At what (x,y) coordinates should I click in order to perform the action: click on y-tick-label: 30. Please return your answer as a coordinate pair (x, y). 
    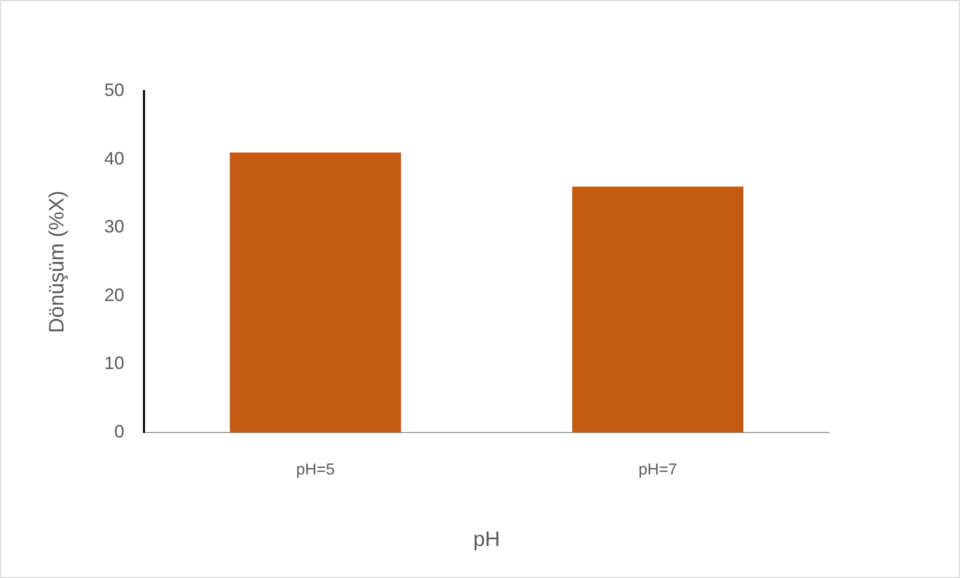
    Looking at the image, I should click on (114, 226).